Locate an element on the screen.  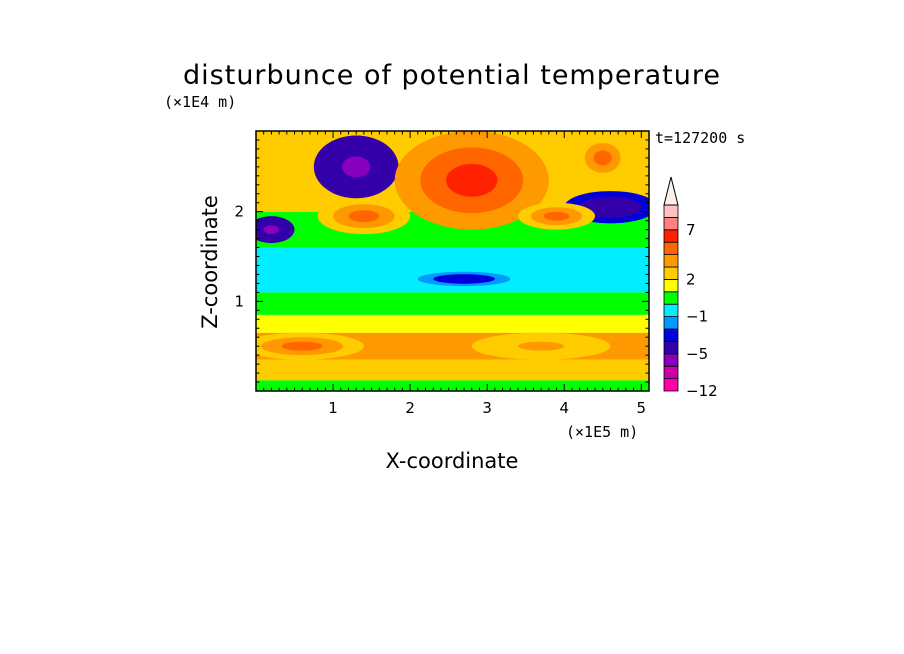
colorbar-label: −1 is located at coordinates (697, 317).